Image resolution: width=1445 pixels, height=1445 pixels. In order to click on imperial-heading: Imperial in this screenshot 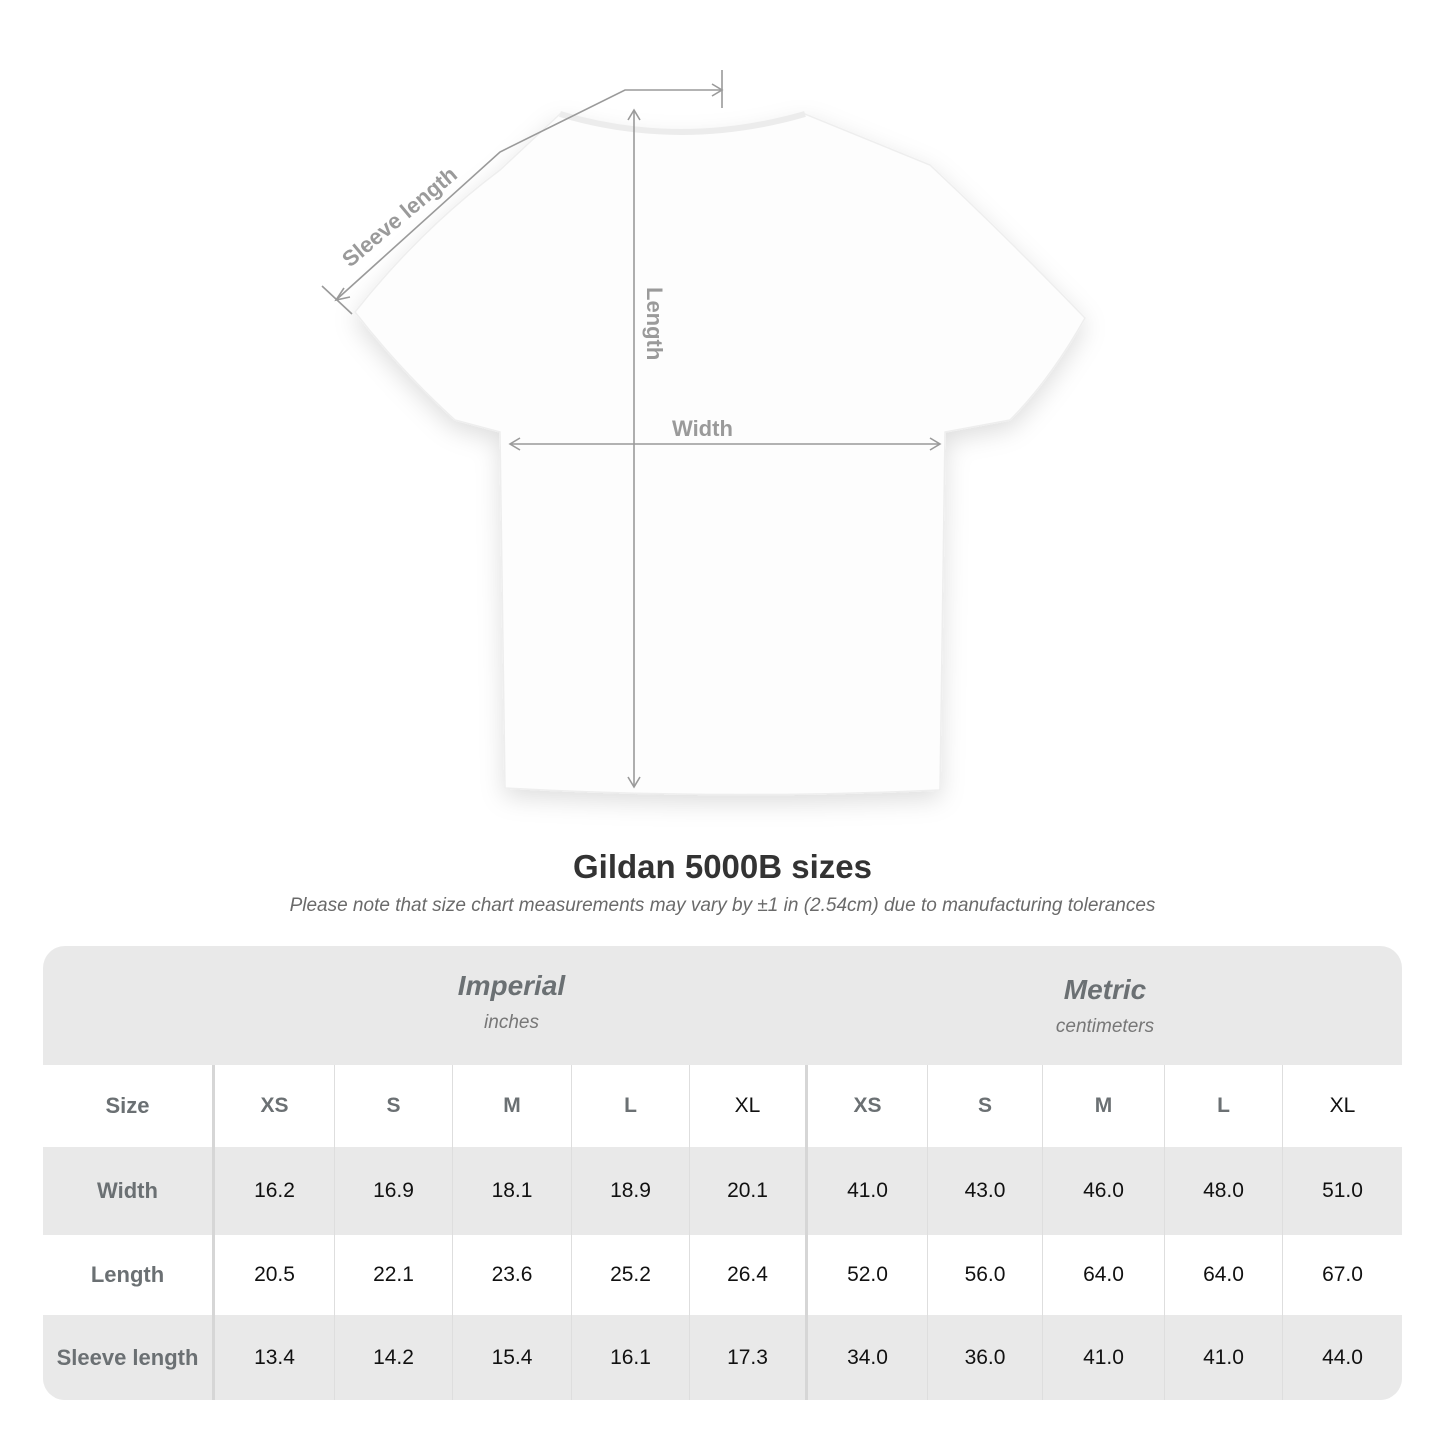, I will do `click(511, 985)`.